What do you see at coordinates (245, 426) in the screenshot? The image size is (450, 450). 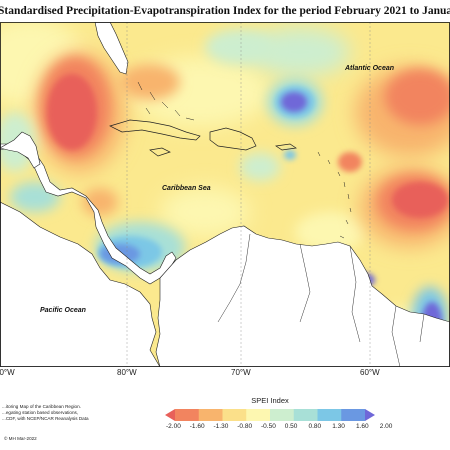 I see `legend-tick-label: -0.80` at bounding box center [245, 426].